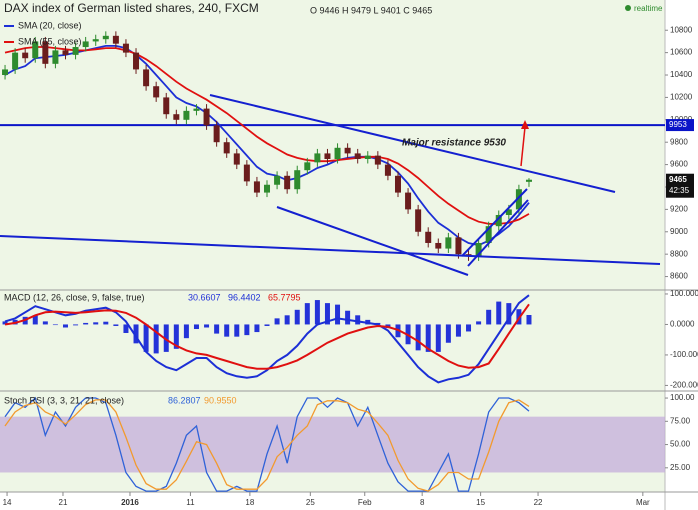  I want to click on arrow-head, so click(525, 124).